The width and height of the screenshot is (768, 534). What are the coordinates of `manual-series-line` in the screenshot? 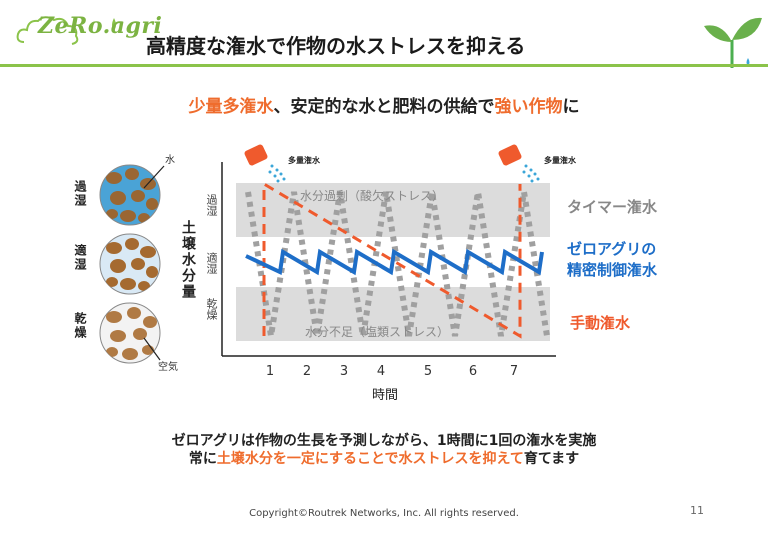 It's located at (392, 260).